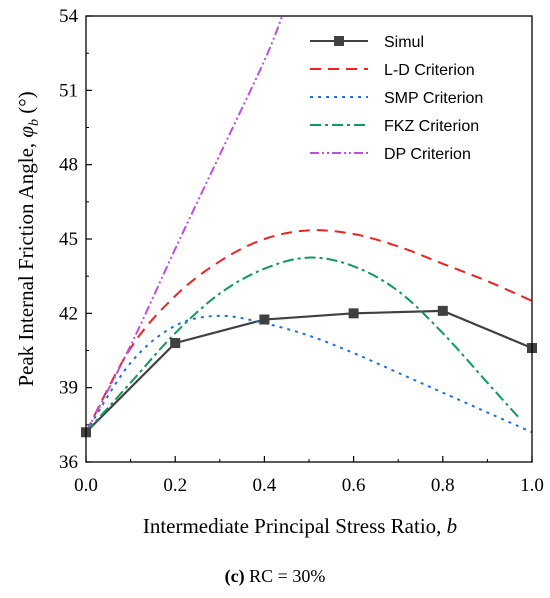 Image resolution: width=550 pixels, height=598 pixels. I want to click on x-tick-label: 0.2, so click(175, 485).